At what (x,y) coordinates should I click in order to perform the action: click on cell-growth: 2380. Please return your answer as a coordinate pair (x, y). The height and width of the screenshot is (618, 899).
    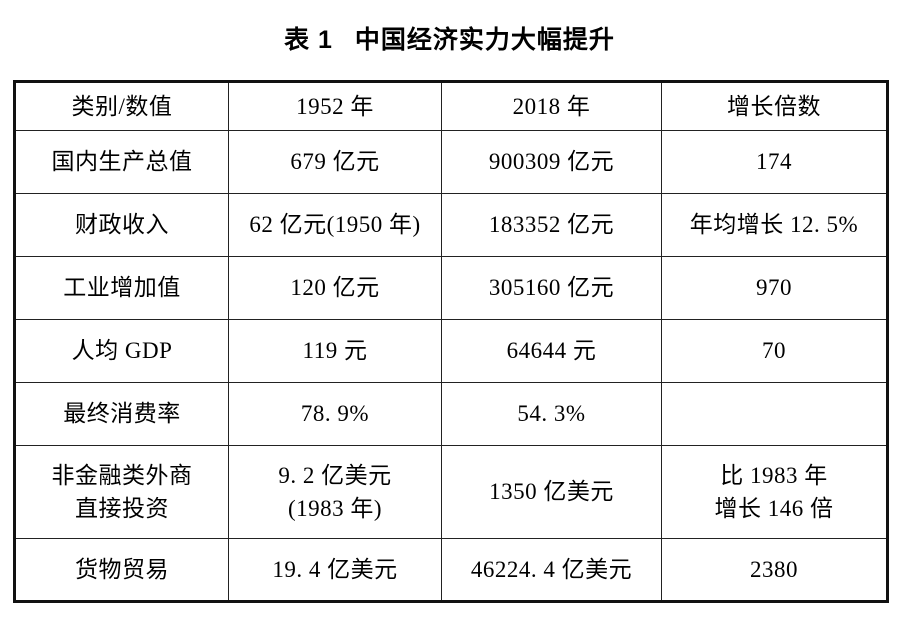
    Looking at the image, I should click on (774, 570).